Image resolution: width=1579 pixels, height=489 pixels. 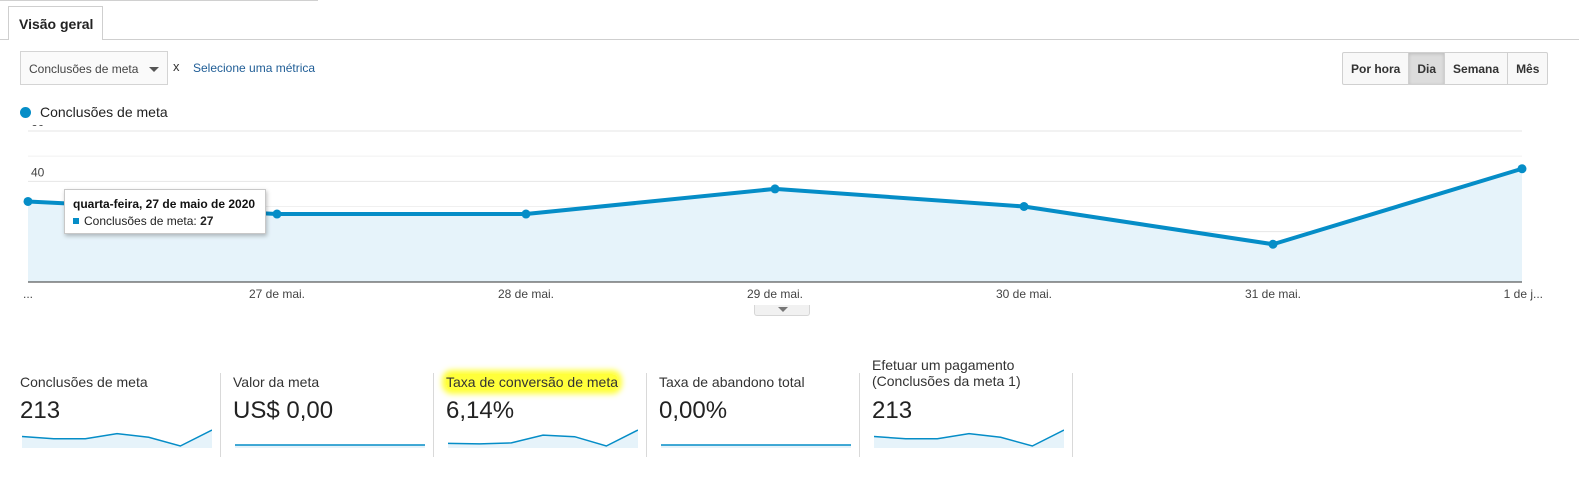 I want to click on legend-dot-icon, so click(x=25, y=112).